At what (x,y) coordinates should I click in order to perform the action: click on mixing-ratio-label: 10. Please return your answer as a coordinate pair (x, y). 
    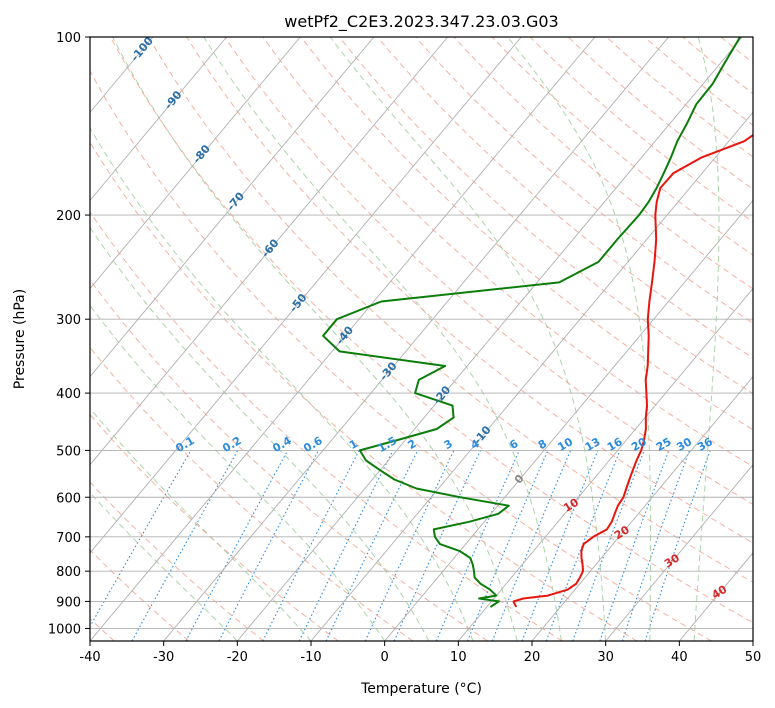
    Looking at the image, I should click on (565, 444).